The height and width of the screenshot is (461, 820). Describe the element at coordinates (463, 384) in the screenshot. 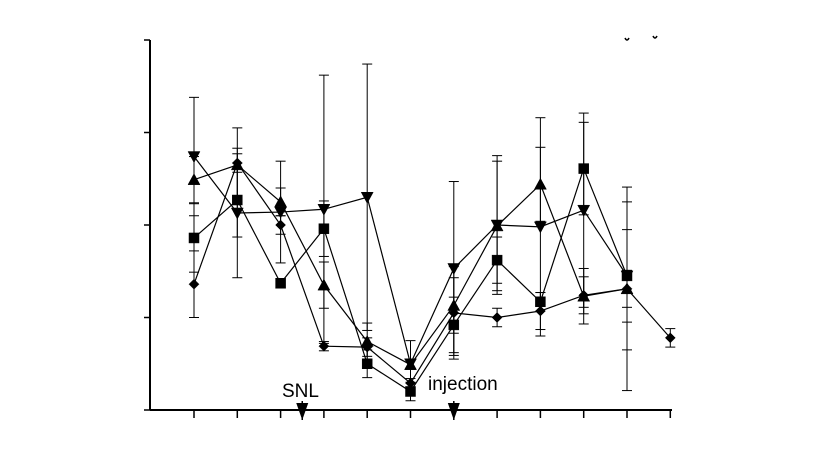

I see `injection-annotation-label: injection` at that location.